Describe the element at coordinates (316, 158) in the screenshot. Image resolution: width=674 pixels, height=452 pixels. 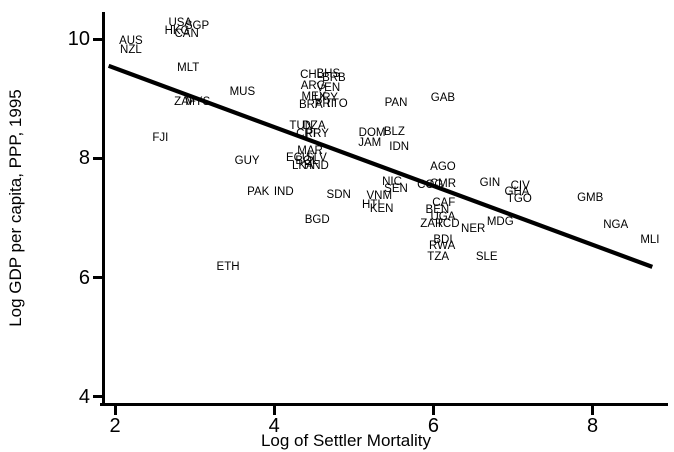
I see `country-label-slv: SLV` at that location.